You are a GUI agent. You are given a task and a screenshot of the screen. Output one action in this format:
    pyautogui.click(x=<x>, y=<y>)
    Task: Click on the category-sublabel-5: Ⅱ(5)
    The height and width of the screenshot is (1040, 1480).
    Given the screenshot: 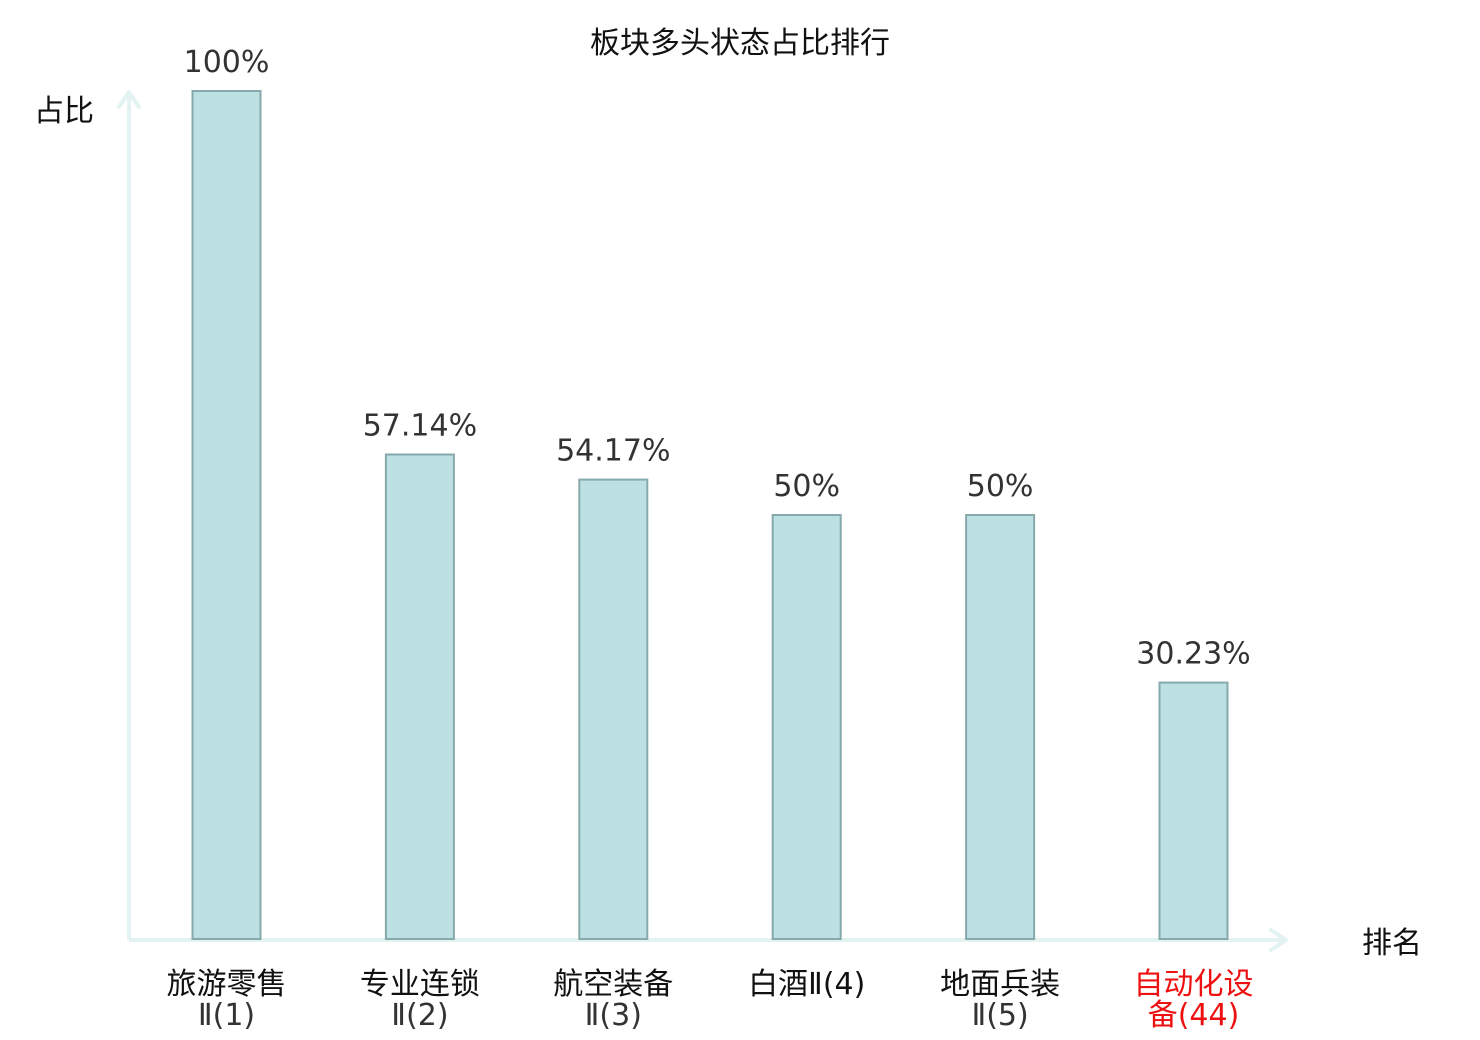 What is the action you would take?
    pyautogui.click(x=999, y=1015)
    